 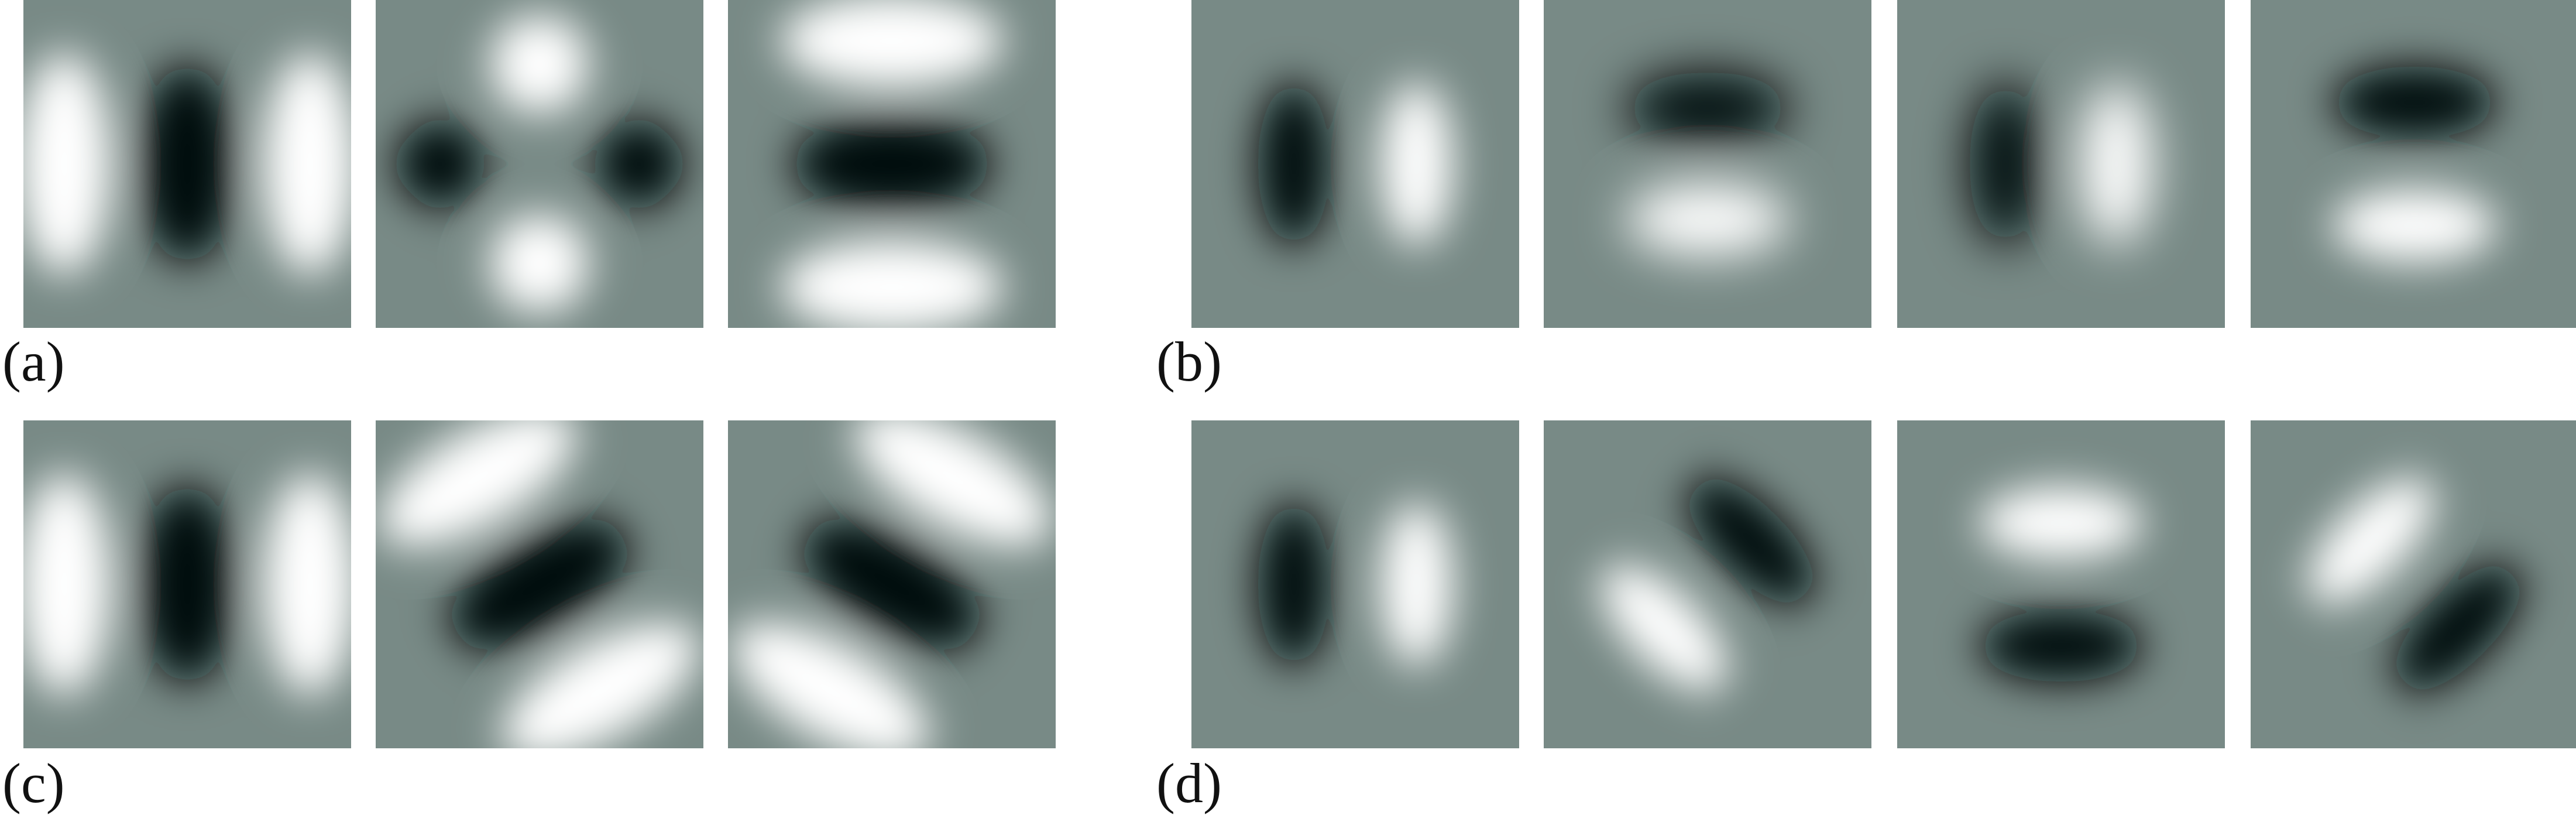 What do you see at coordinates (1189, 361) in the screenshot?
I see `panel-label-b: (b)` at bounding box center [1189, 361].